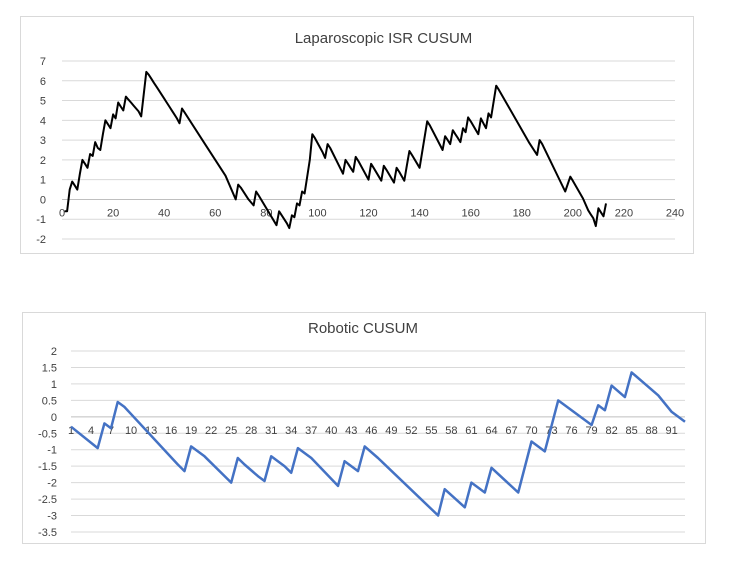 The image size is (732, 564). I want to click on y-tick-label: -1.5, so click(47, 467).